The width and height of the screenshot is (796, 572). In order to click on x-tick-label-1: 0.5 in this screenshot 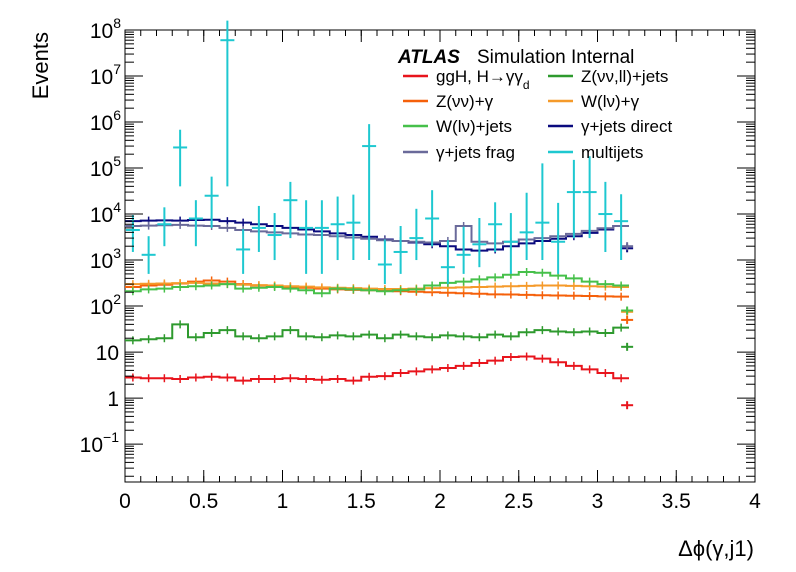, I will do `click(203, 501)`.